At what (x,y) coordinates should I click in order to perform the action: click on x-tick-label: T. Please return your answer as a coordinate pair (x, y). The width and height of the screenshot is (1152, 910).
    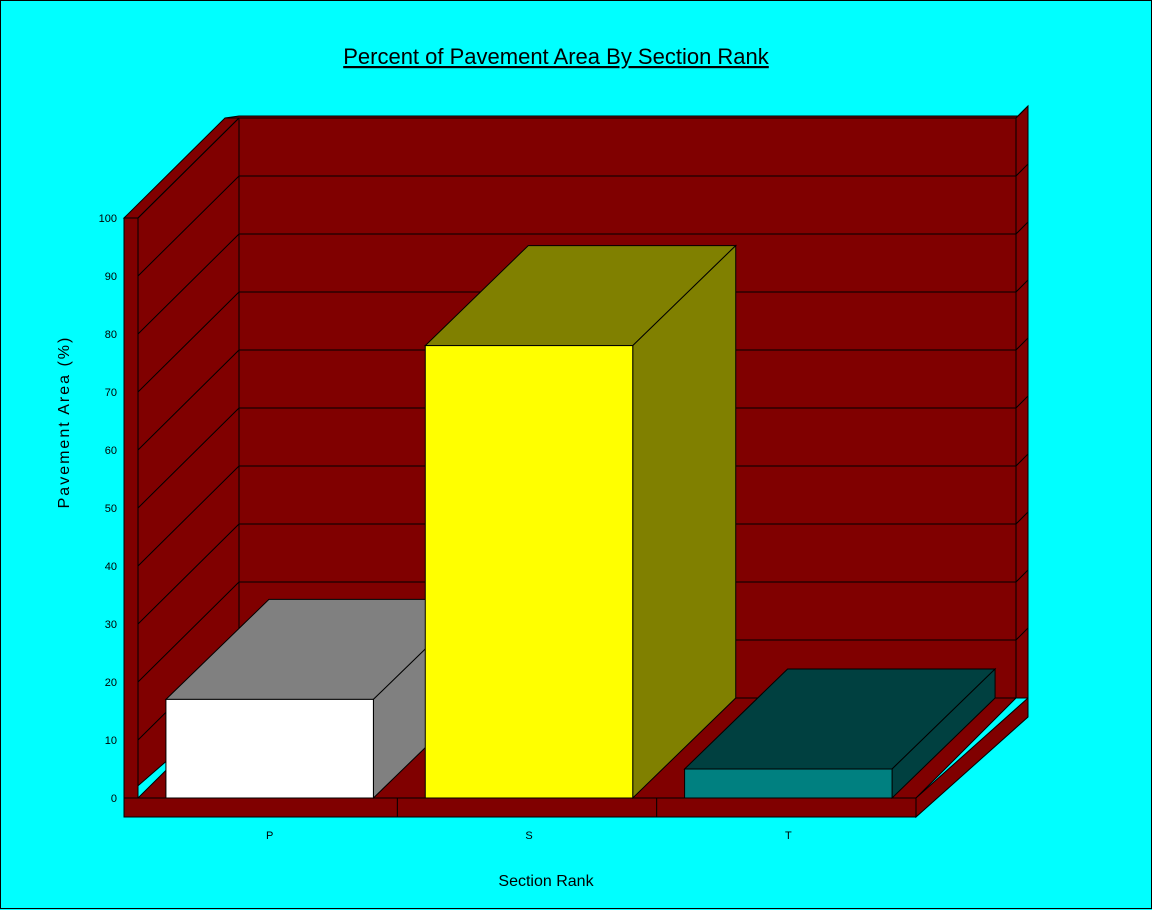
    Looking at the image, I should click on (788, 836).